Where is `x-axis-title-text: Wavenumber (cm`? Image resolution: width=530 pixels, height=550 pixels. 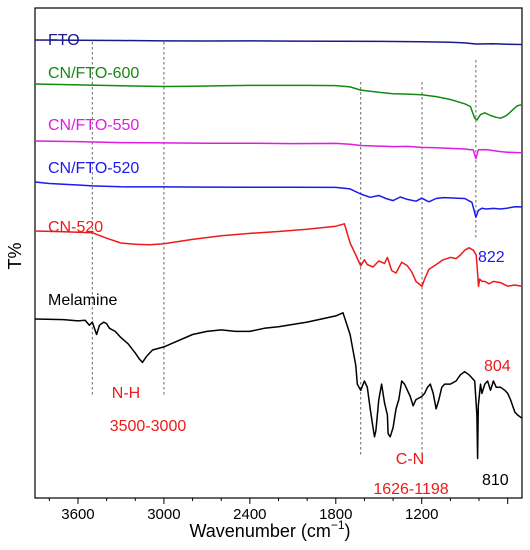
x-axis-title-text: Wavenumber (cm is located at coordinates (259, 531).